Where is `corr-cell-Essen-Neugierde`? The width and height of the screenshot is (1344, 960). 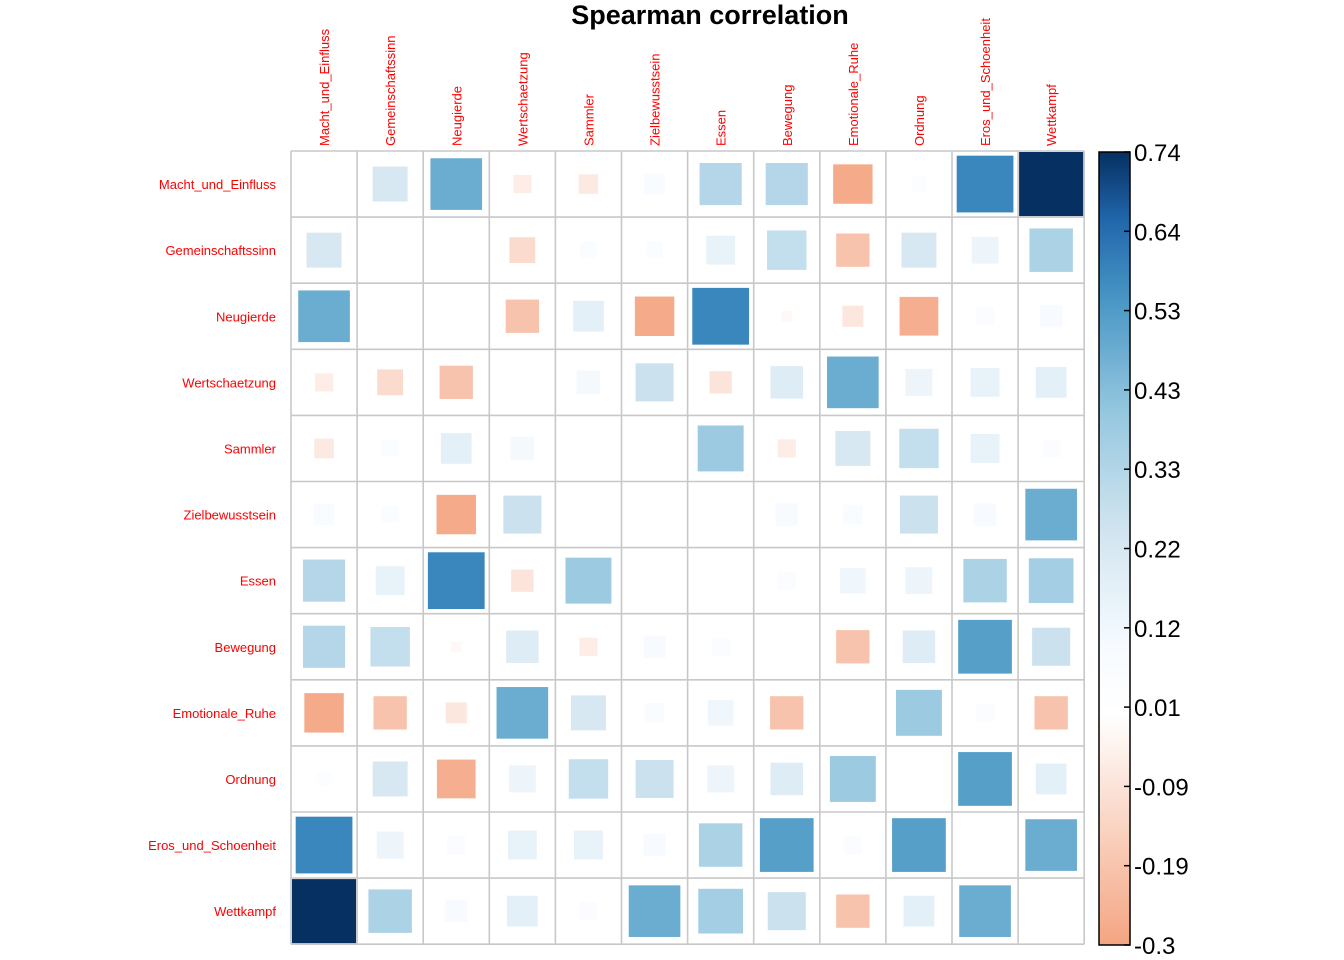 corr-cell-Essen-Neugierde is located at coordinates (456, 581).